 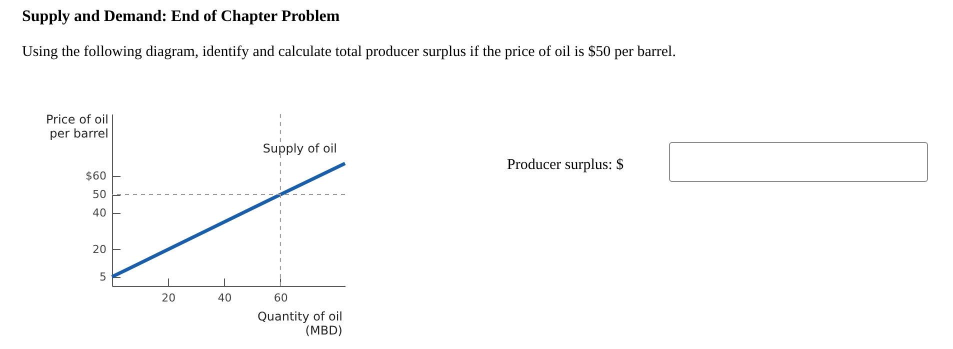 I want to click on y-tick-label: 40, so click(x=99, y=213).